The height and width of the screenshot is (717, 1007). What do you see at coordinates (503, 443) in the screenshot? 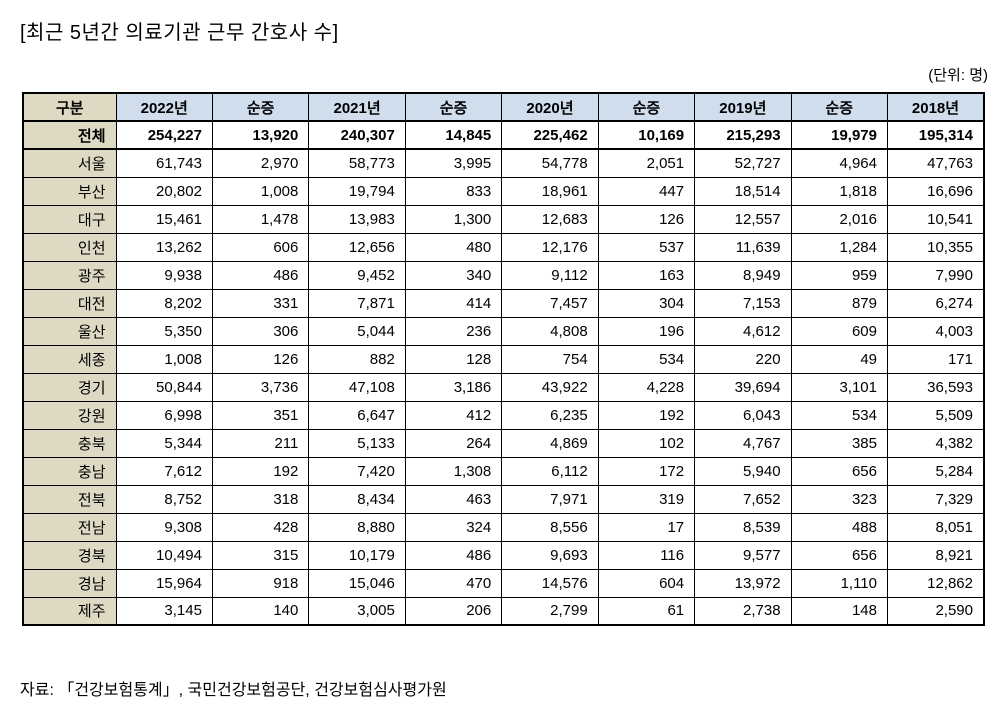
I see `table-row: 충북 5,344 211 5,133 264 4,869 102 4,767 385 4,382` at bounding box center [503, 443].